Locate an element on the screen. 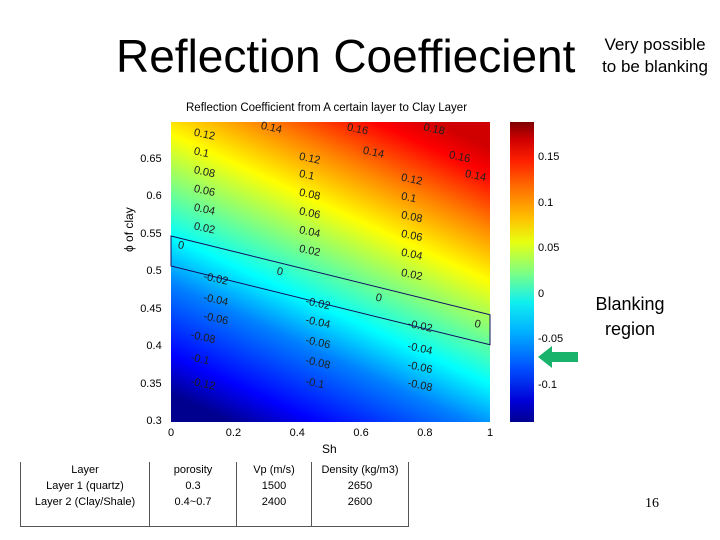 The width and height of the screenshot is (720, 540). arrow-left-icon is located at coordinates (558, 357).